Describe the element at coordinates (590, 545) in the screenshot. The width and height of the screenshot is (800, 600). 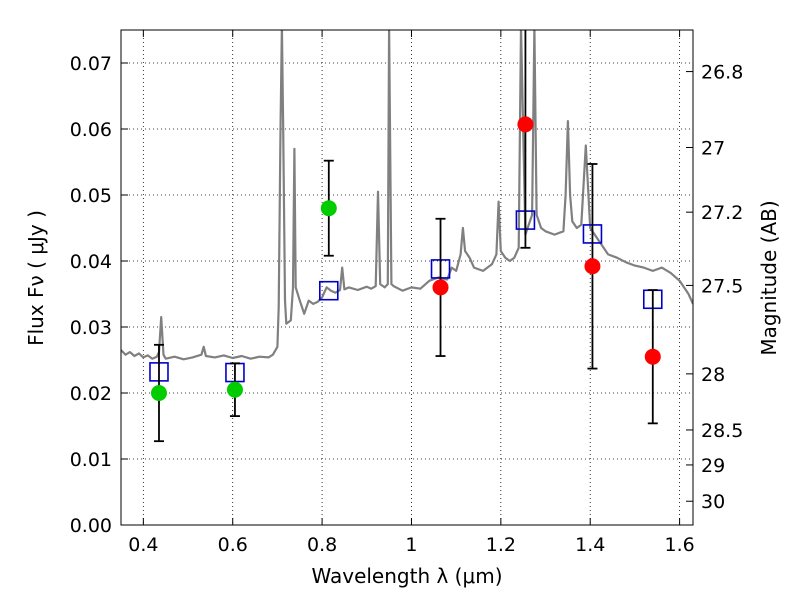
I see `x-tick-label: 1.4` at that location.